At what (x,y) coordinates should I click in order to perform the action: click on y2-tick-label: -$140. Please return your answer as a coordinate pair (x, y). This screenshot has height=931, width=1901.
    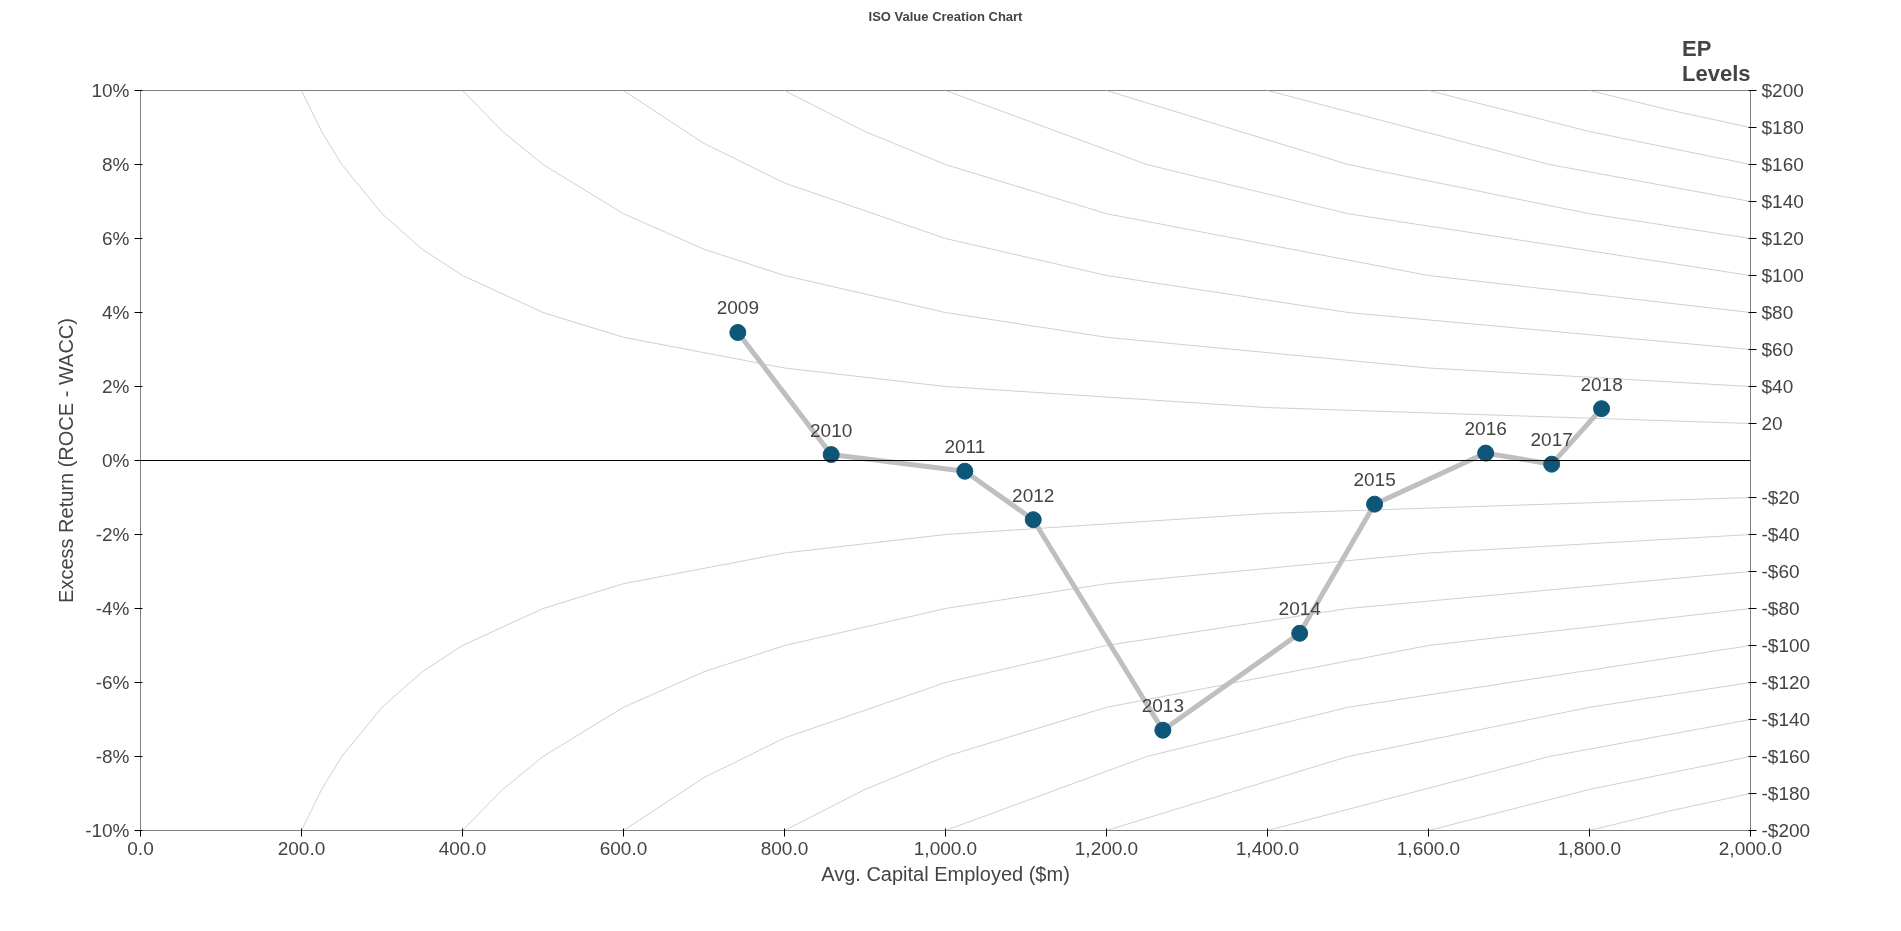
    Looking at the image, I should click on (1786, 719).